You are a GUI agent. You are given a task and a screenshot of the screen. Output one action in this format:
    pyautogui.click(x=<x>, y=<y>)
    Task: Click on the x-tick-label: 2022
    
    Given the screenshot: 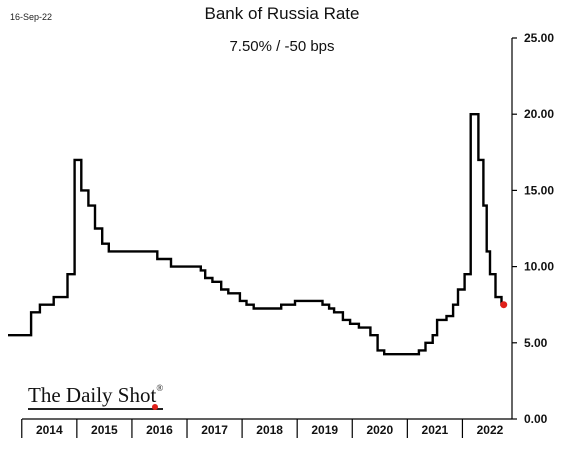 What is the action you would take?
    pyautogui.click(x=490, y=430)
    